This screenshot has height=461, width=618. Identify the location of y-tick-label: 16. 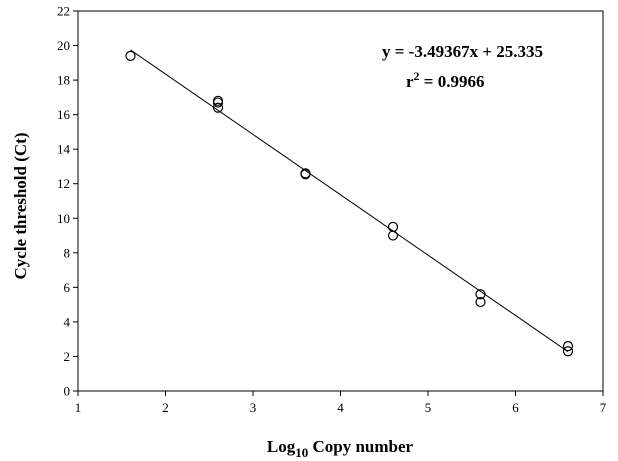
(64, 114).